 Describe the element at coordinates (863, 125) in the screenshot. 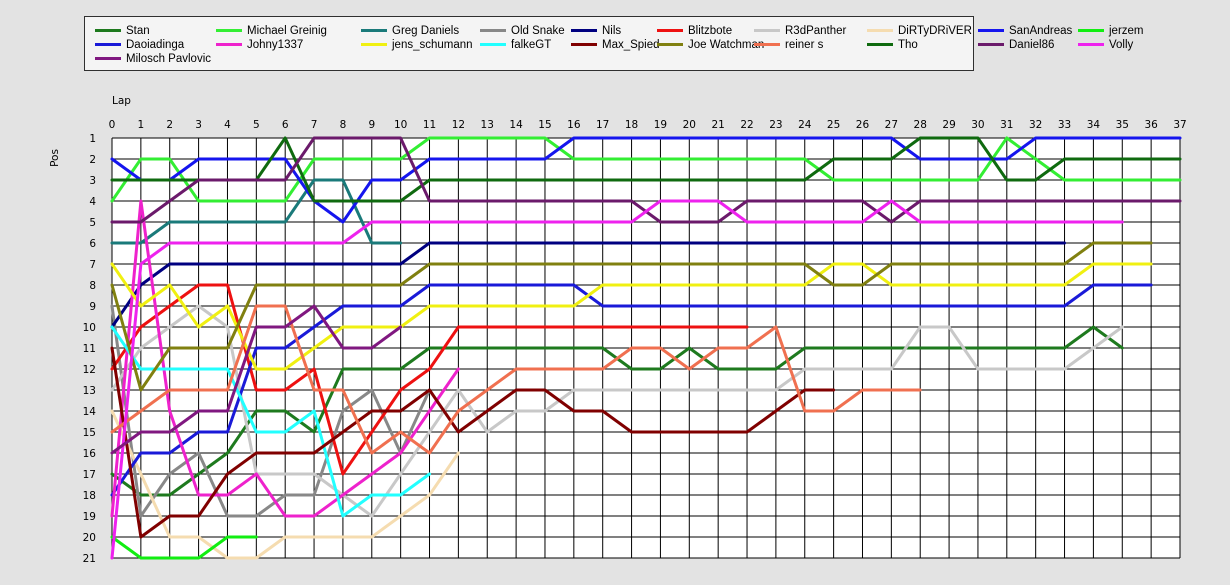

I see `x-tick-label: 26` at that location.